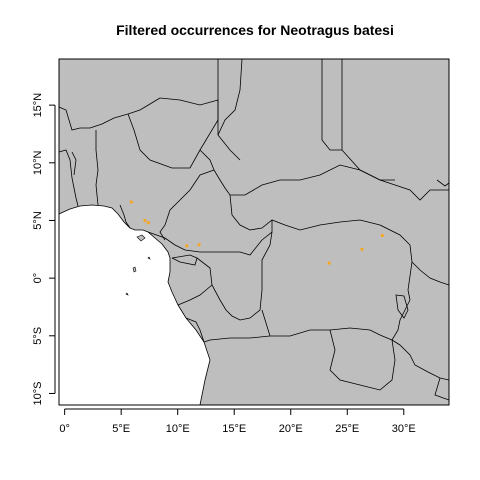 The height and width of the screenshot is (480, 480). I want to click on y-tick-label: 5°N, so click(38, 220).